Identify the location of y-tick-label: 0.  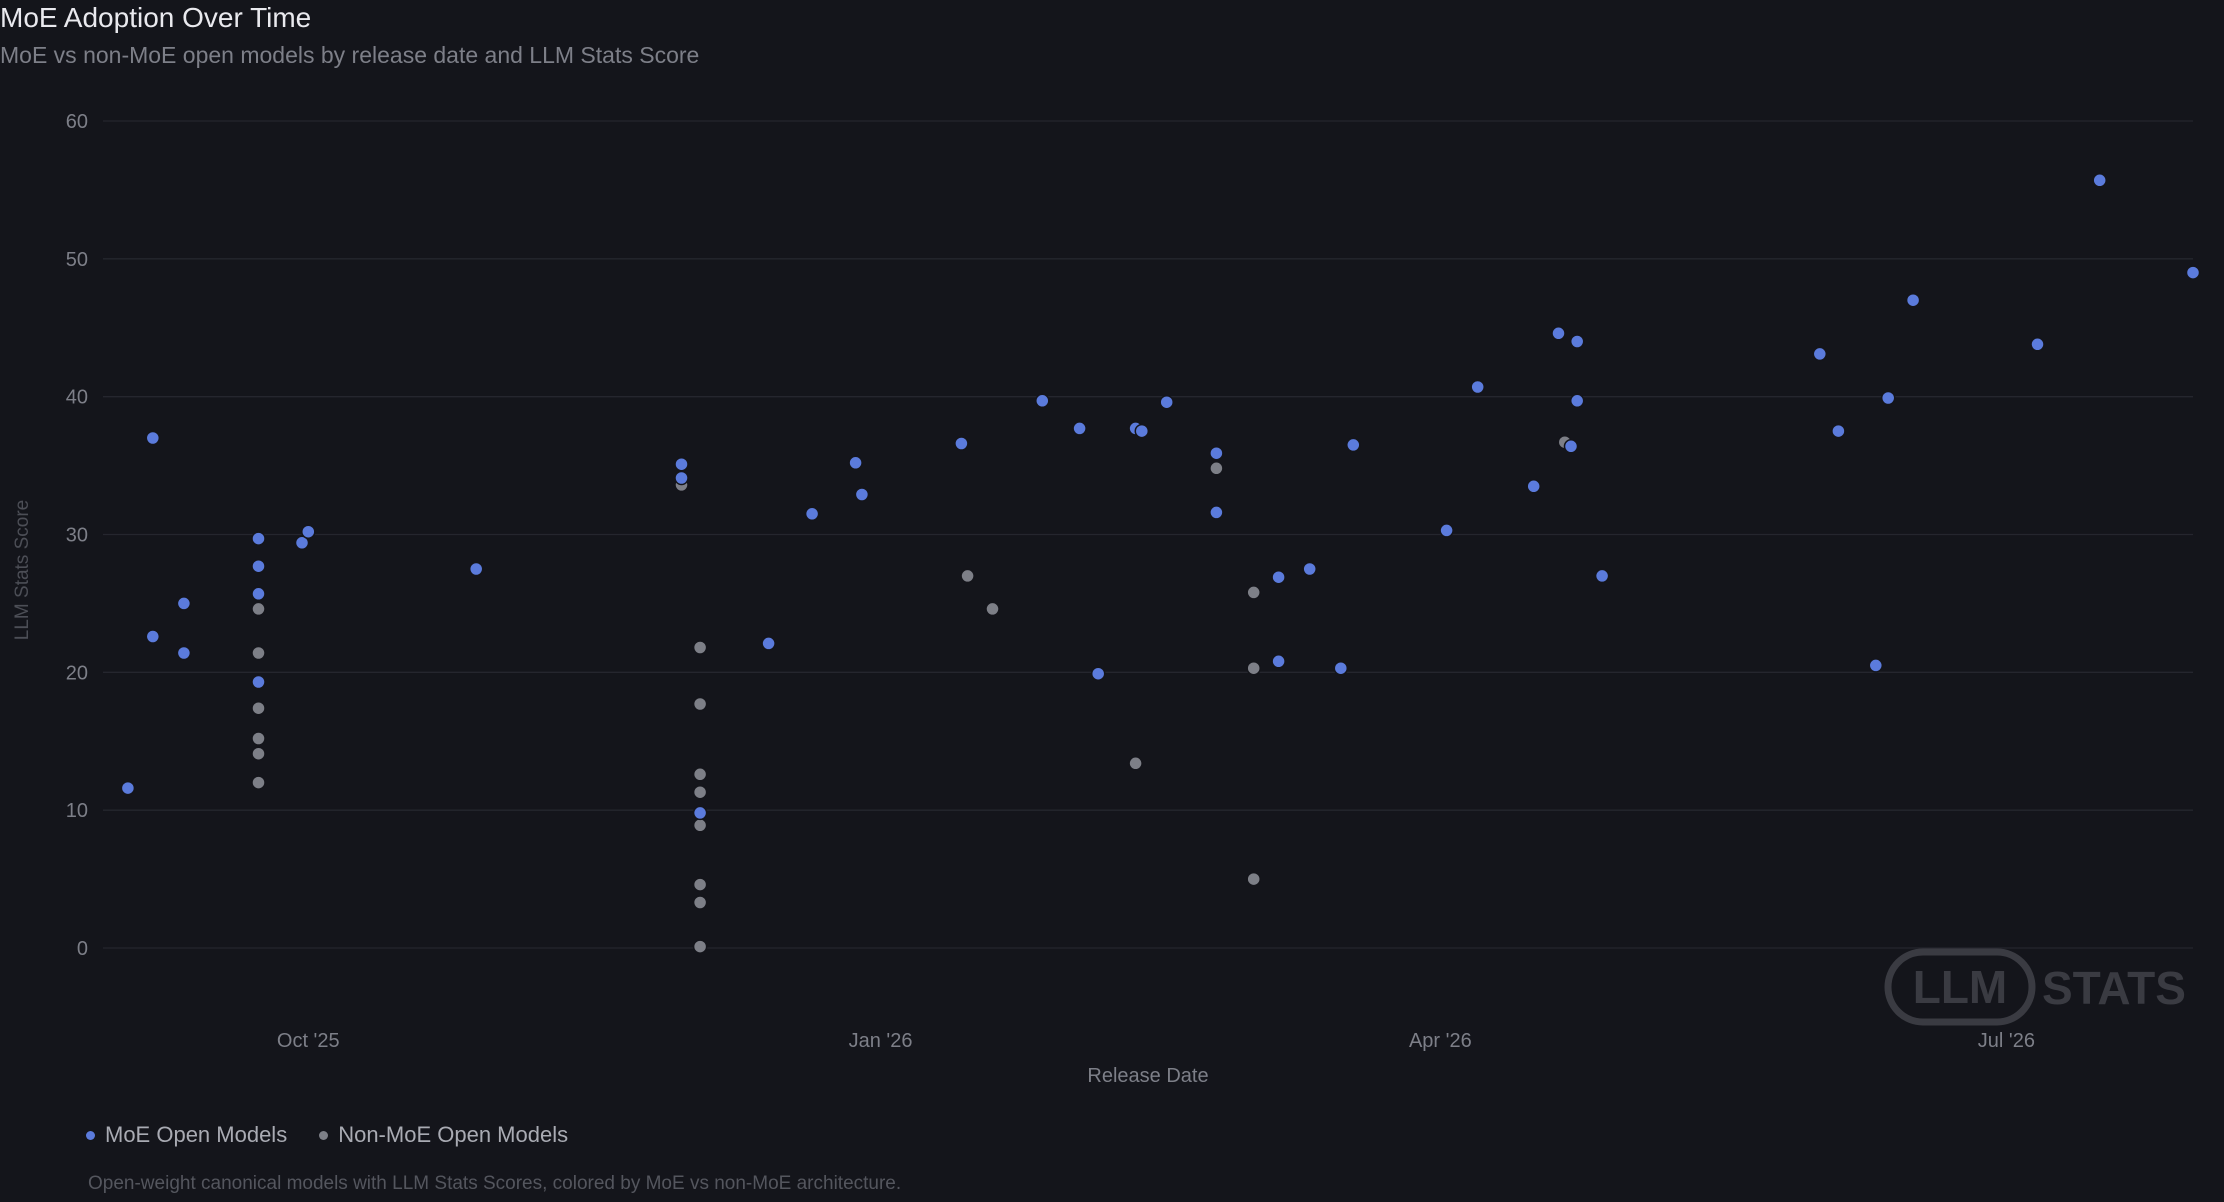
(82, 949).